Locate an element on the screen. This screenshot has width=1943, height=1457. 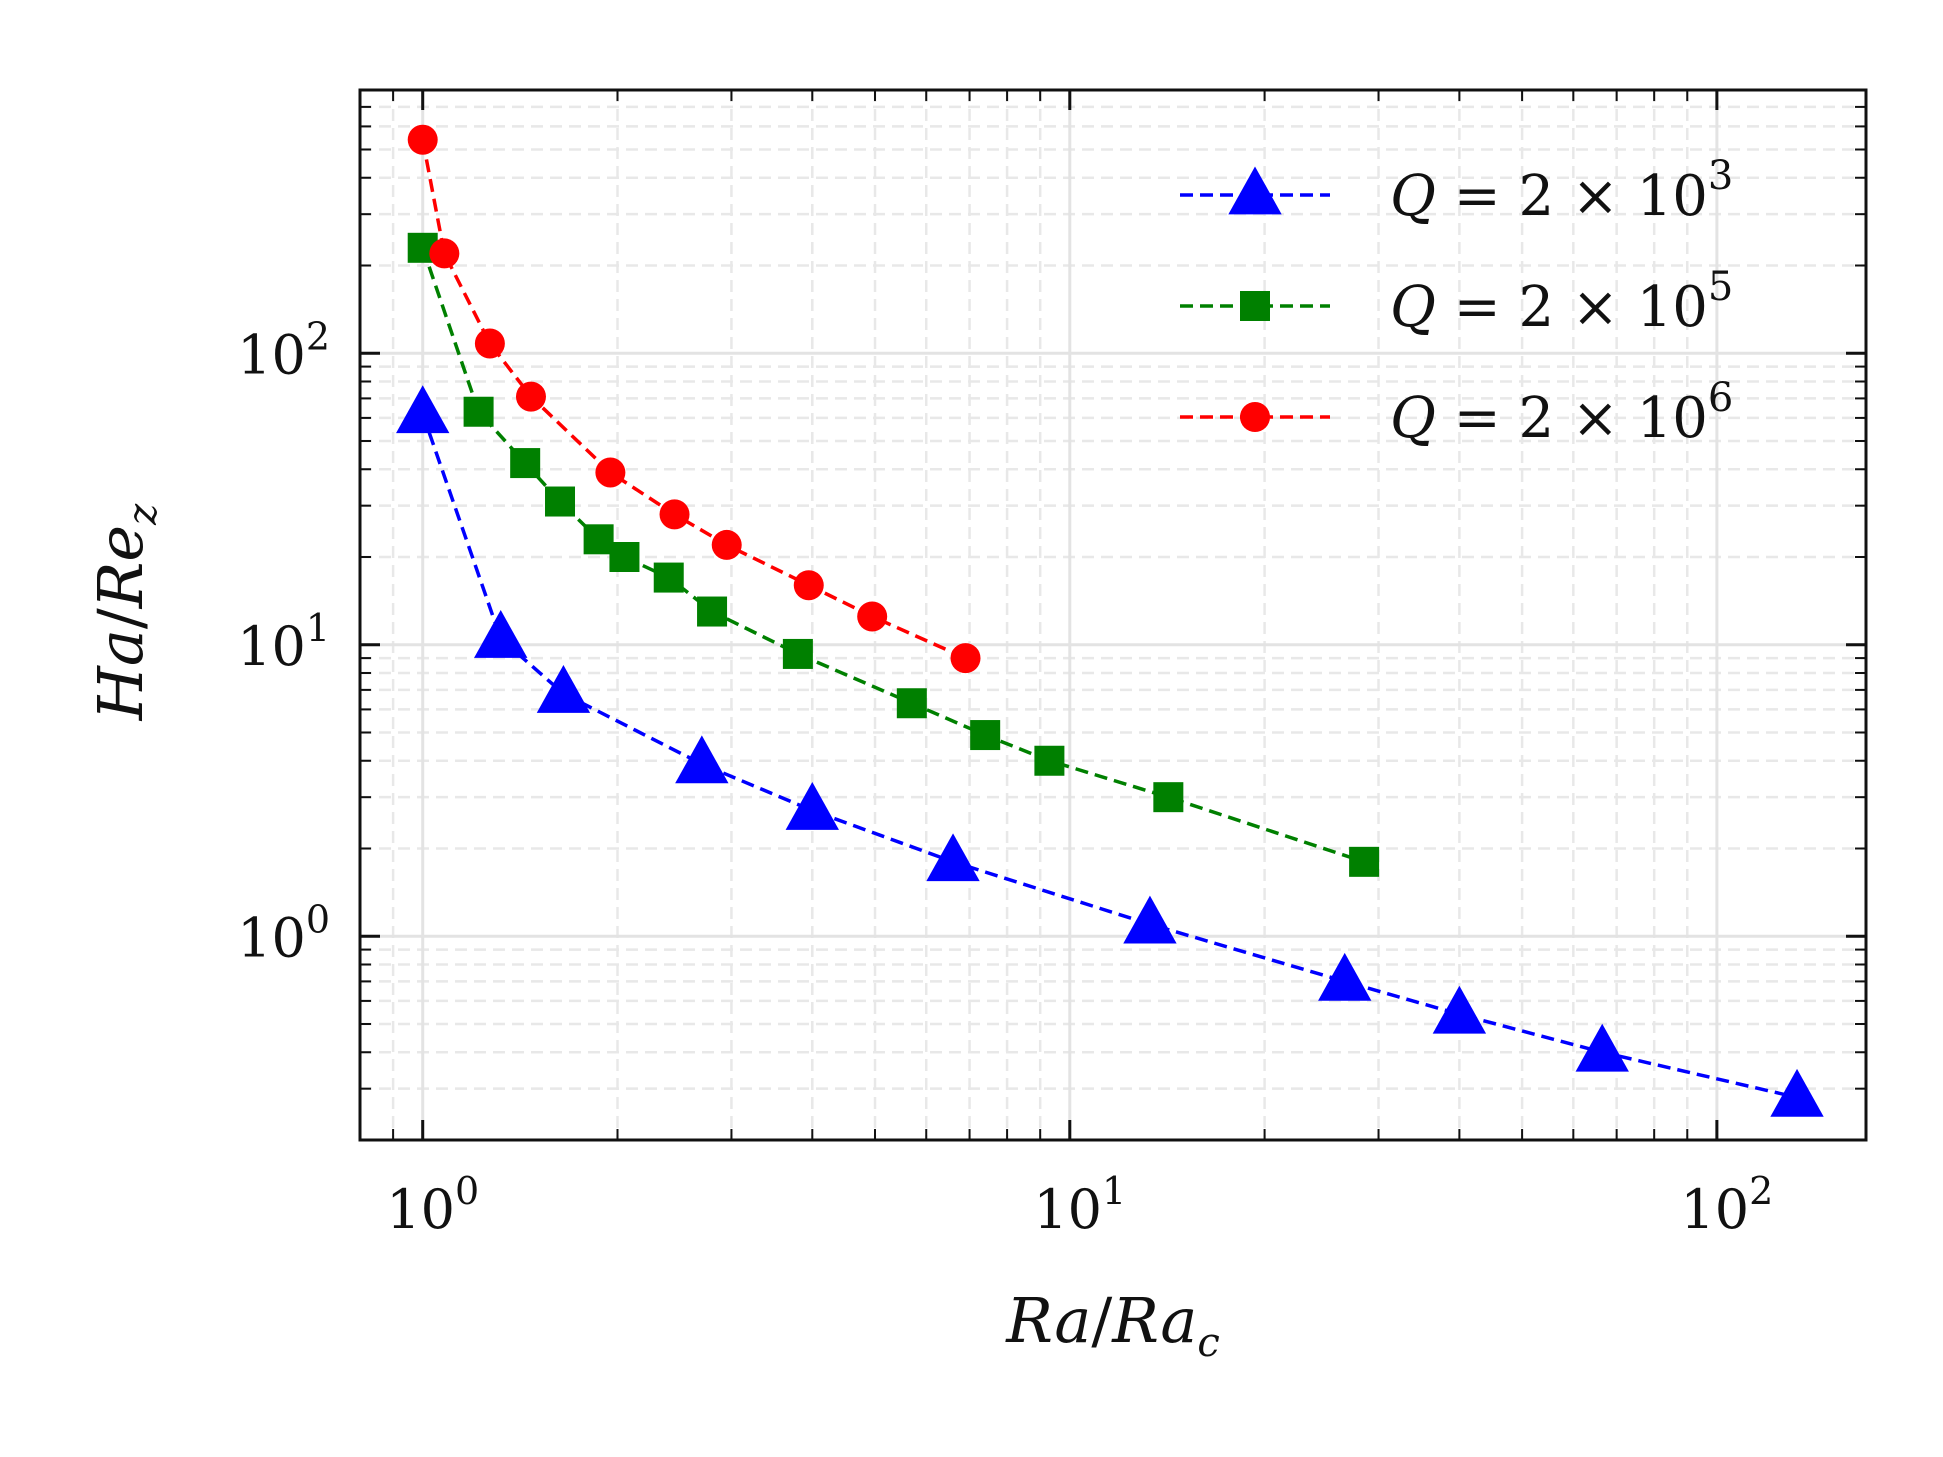
legend-label: Q = 2 × 105 is located at coordinates (1561, 302).